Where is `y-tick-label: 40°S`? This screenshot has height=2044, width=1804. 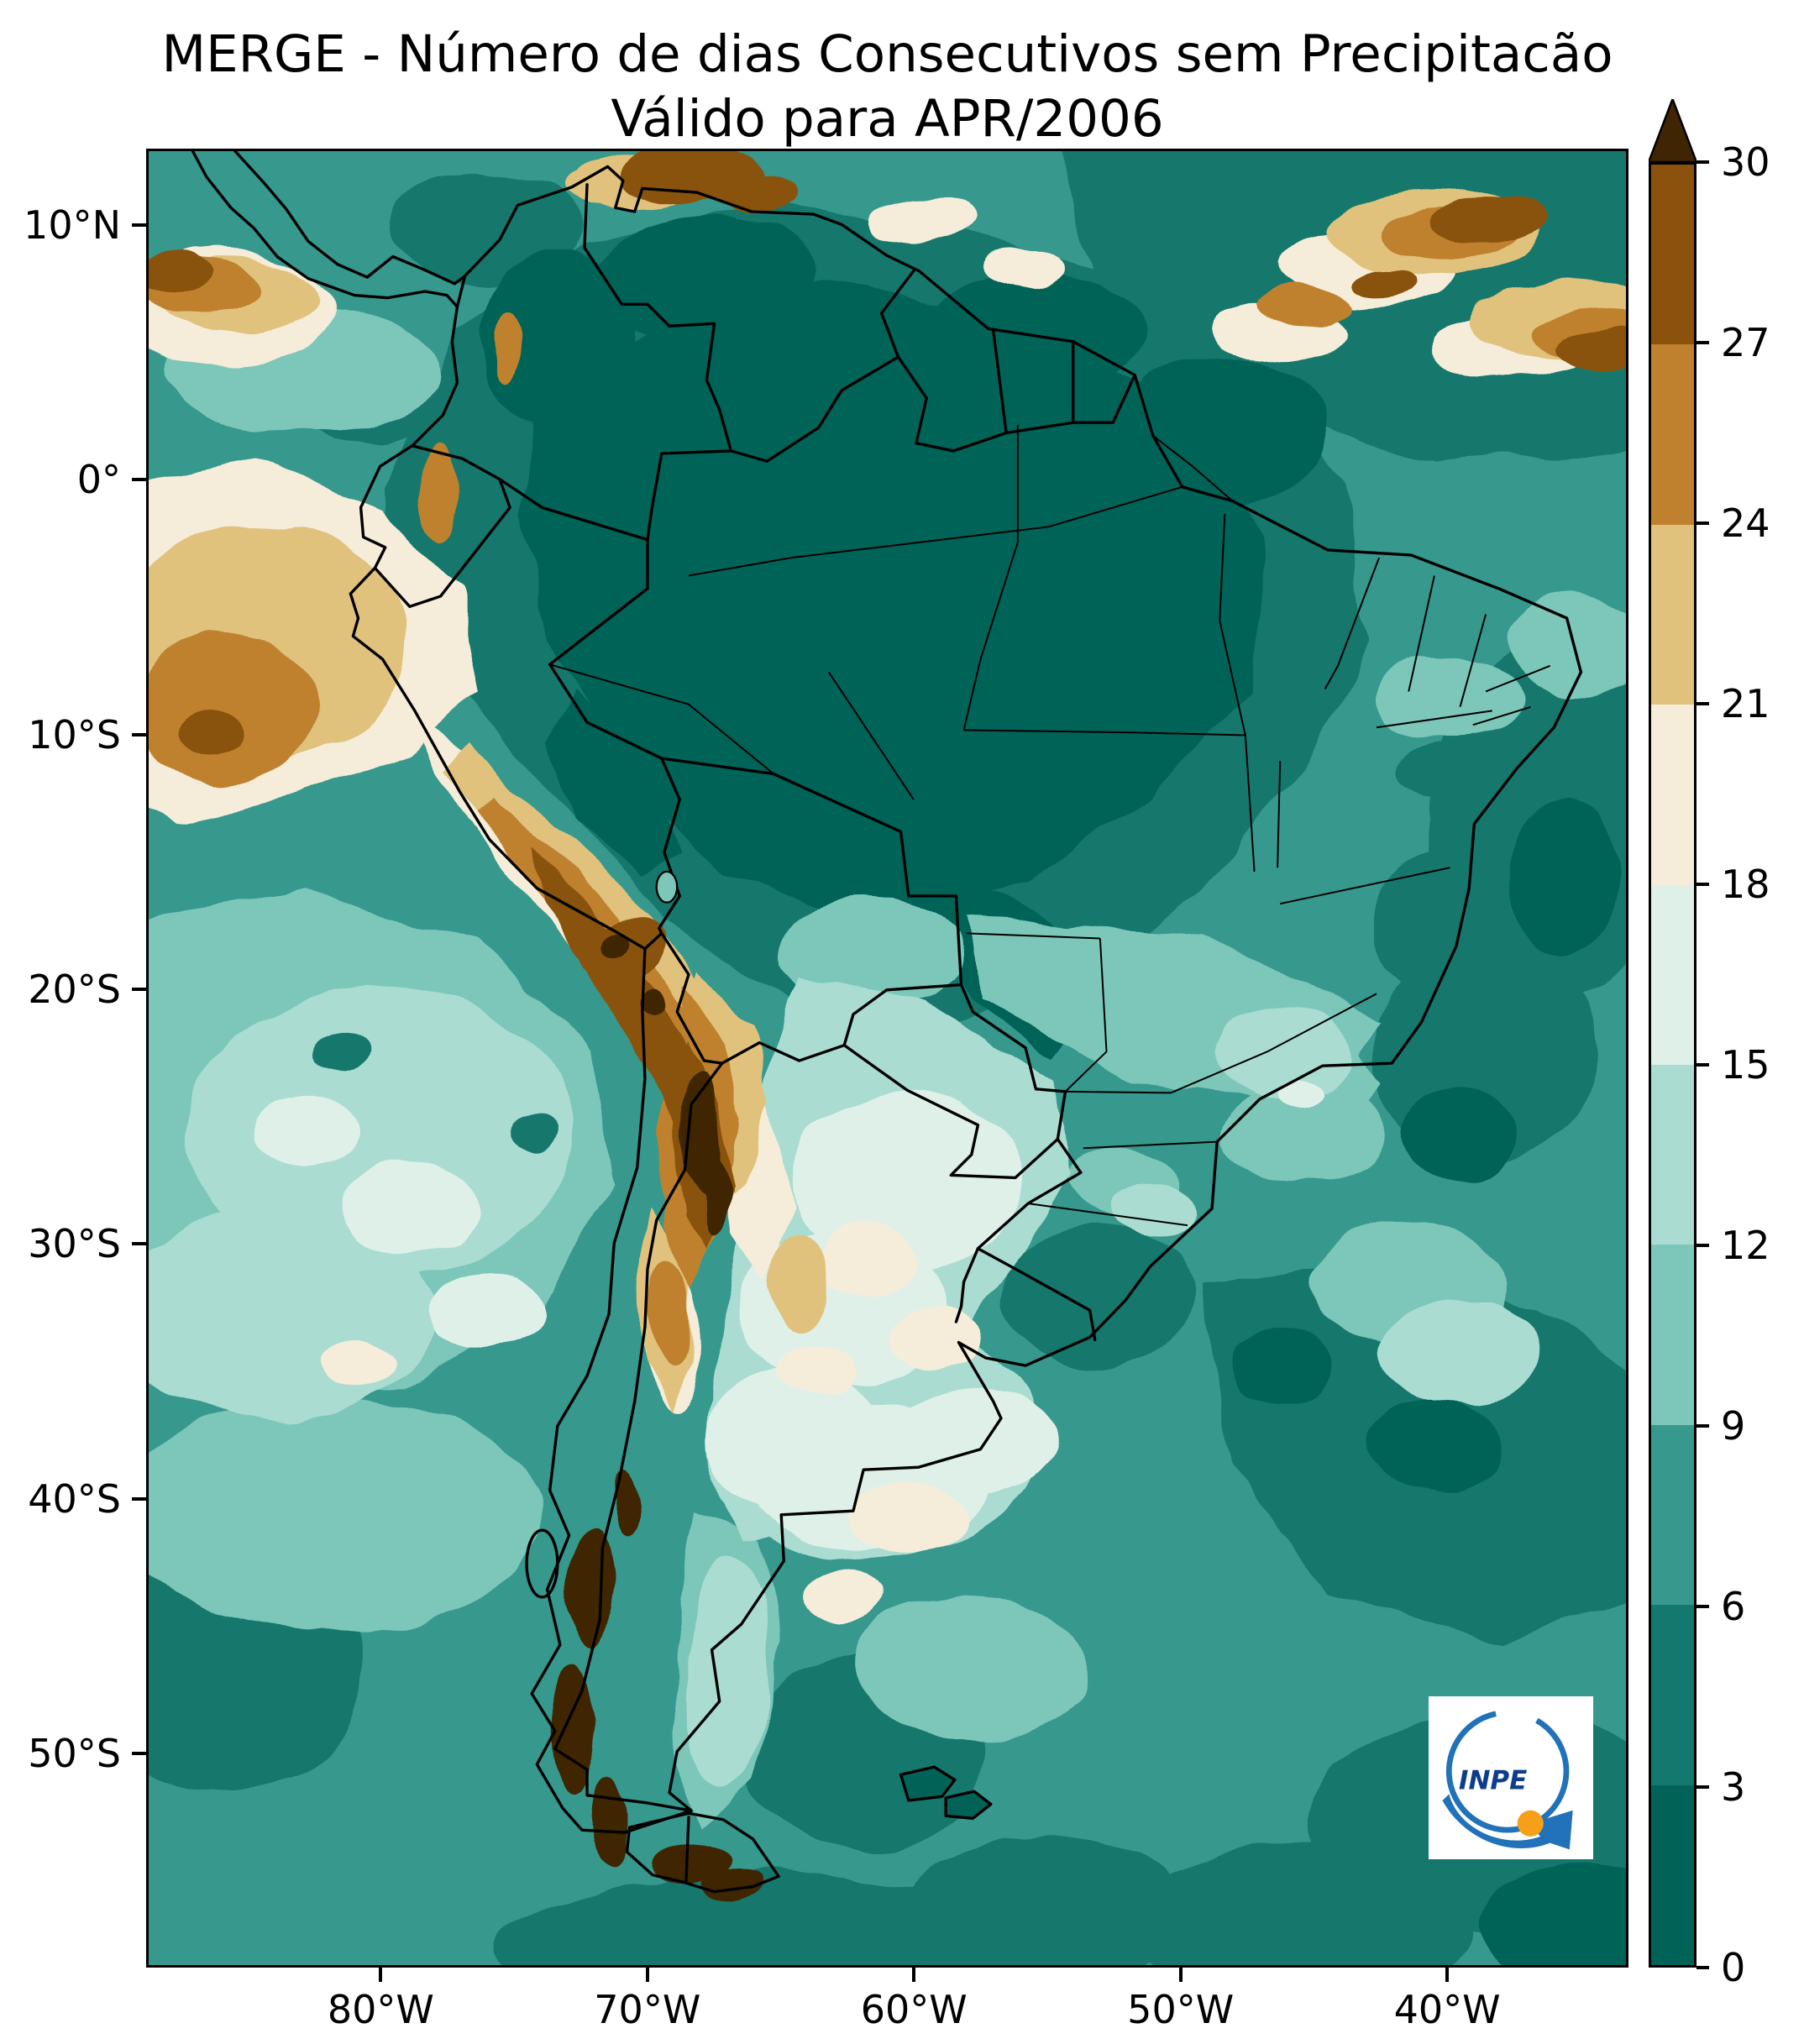 y-tick-label: 40°S is located at coordinates (74, 1498).